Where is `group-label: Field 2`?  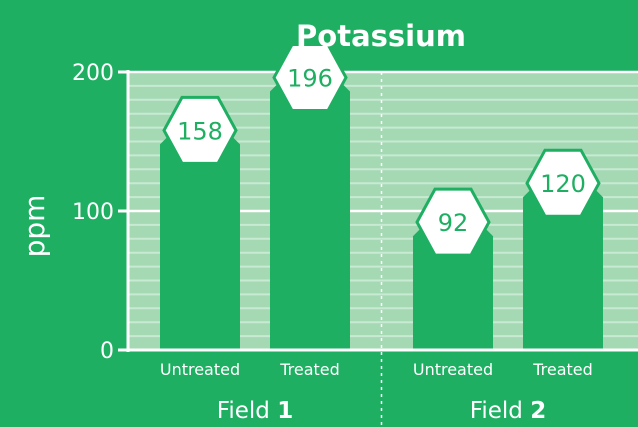
group-label: Field 2 is located at coordinates (508, 411).